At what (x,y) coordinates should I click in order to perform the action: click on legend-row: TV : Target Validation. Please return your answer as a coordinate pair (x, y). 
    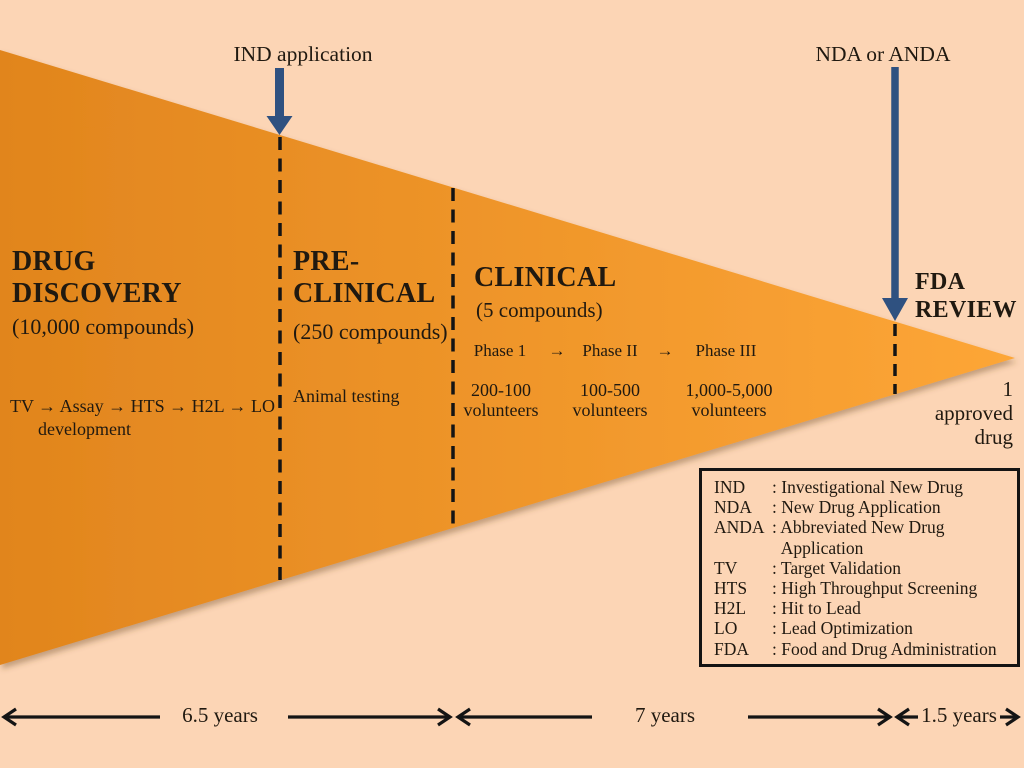
    Looking at the image, I should click on (862, 568).